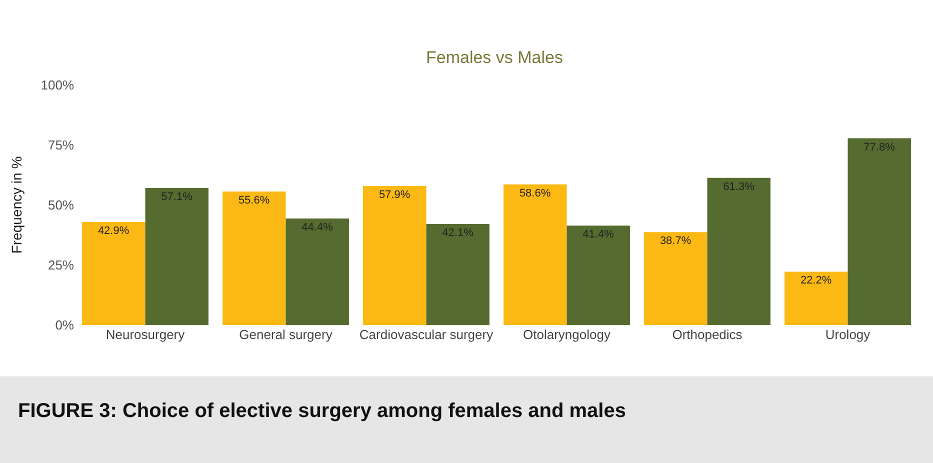  What do you see at coordinates (848, 334) in the screenshot?
I see `x-tick-label: Urology` at bounding box center [848, 334].